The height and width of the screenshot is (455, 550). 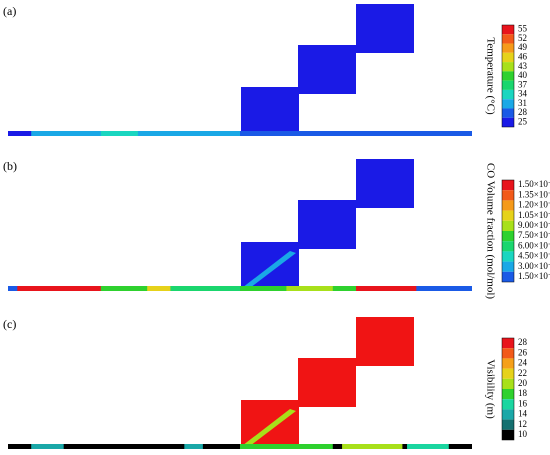 I want to click on colorbar-label: 3.00×10⁻⁶, so click(x=534, y=266).